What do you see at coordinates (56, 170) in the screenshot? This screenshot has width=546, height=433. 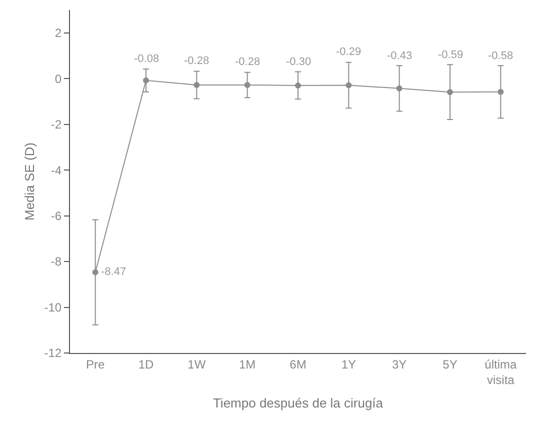 I see `y-tick-label: -4` at bounding box center [56, 170].